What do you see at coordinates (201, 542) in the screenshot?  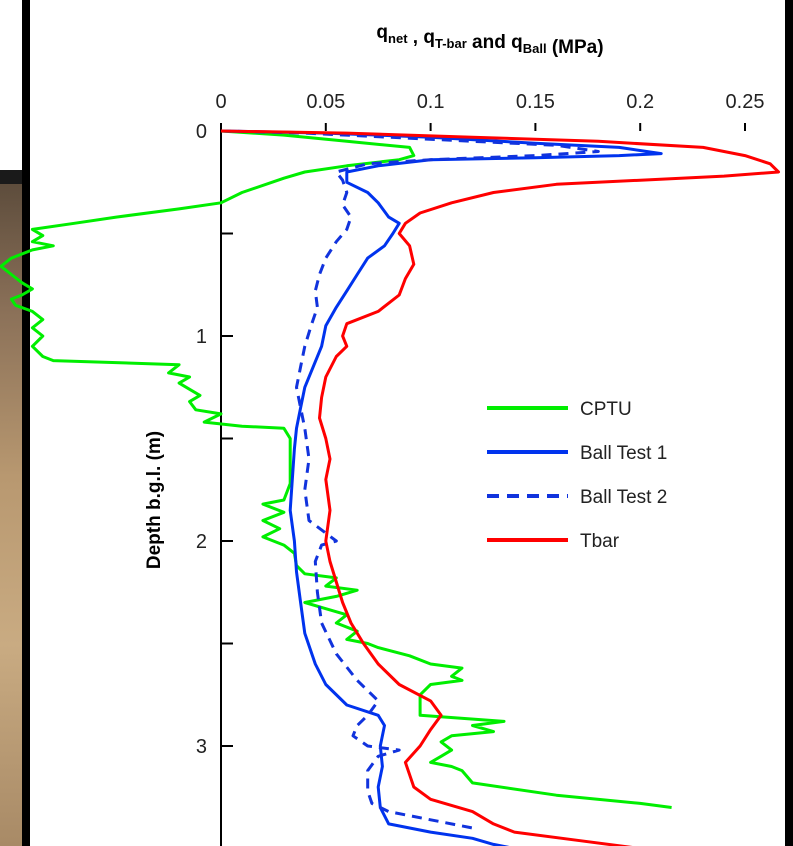 I see `y-tick-label-4: 2` at bounding box center [201, 542].